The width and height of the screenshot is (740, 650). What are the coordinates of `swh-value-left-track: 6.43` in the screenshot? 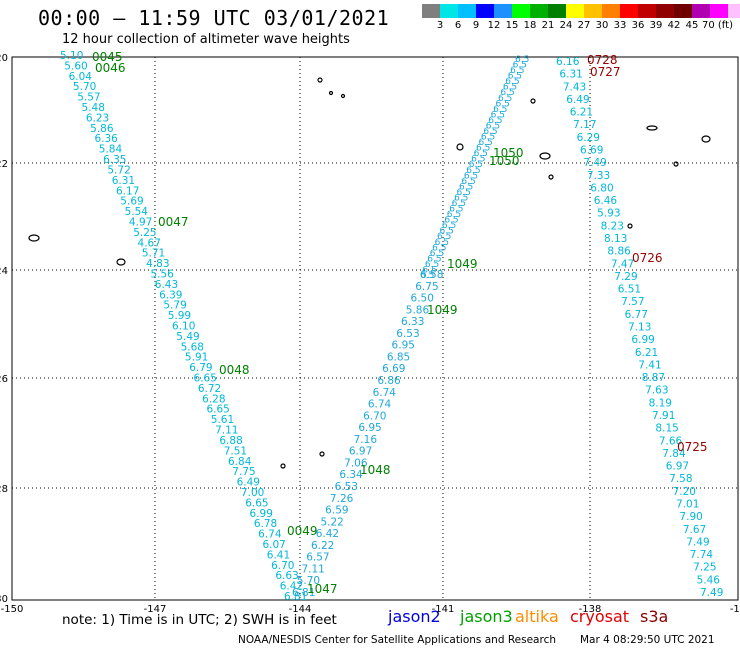 It's located at (166, 285).